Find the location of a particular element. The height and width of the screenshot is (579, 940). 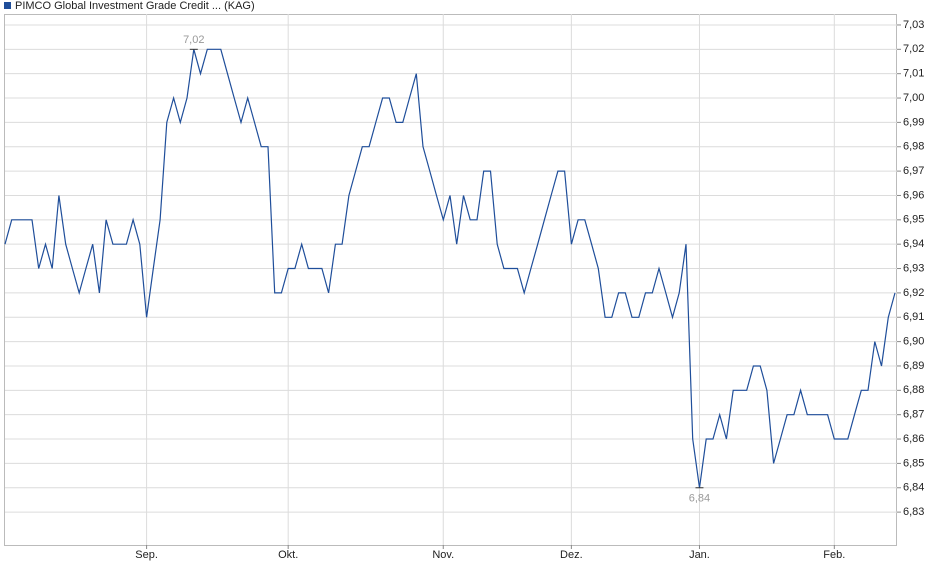

legend-swatch is located at coordinates (7, 5).